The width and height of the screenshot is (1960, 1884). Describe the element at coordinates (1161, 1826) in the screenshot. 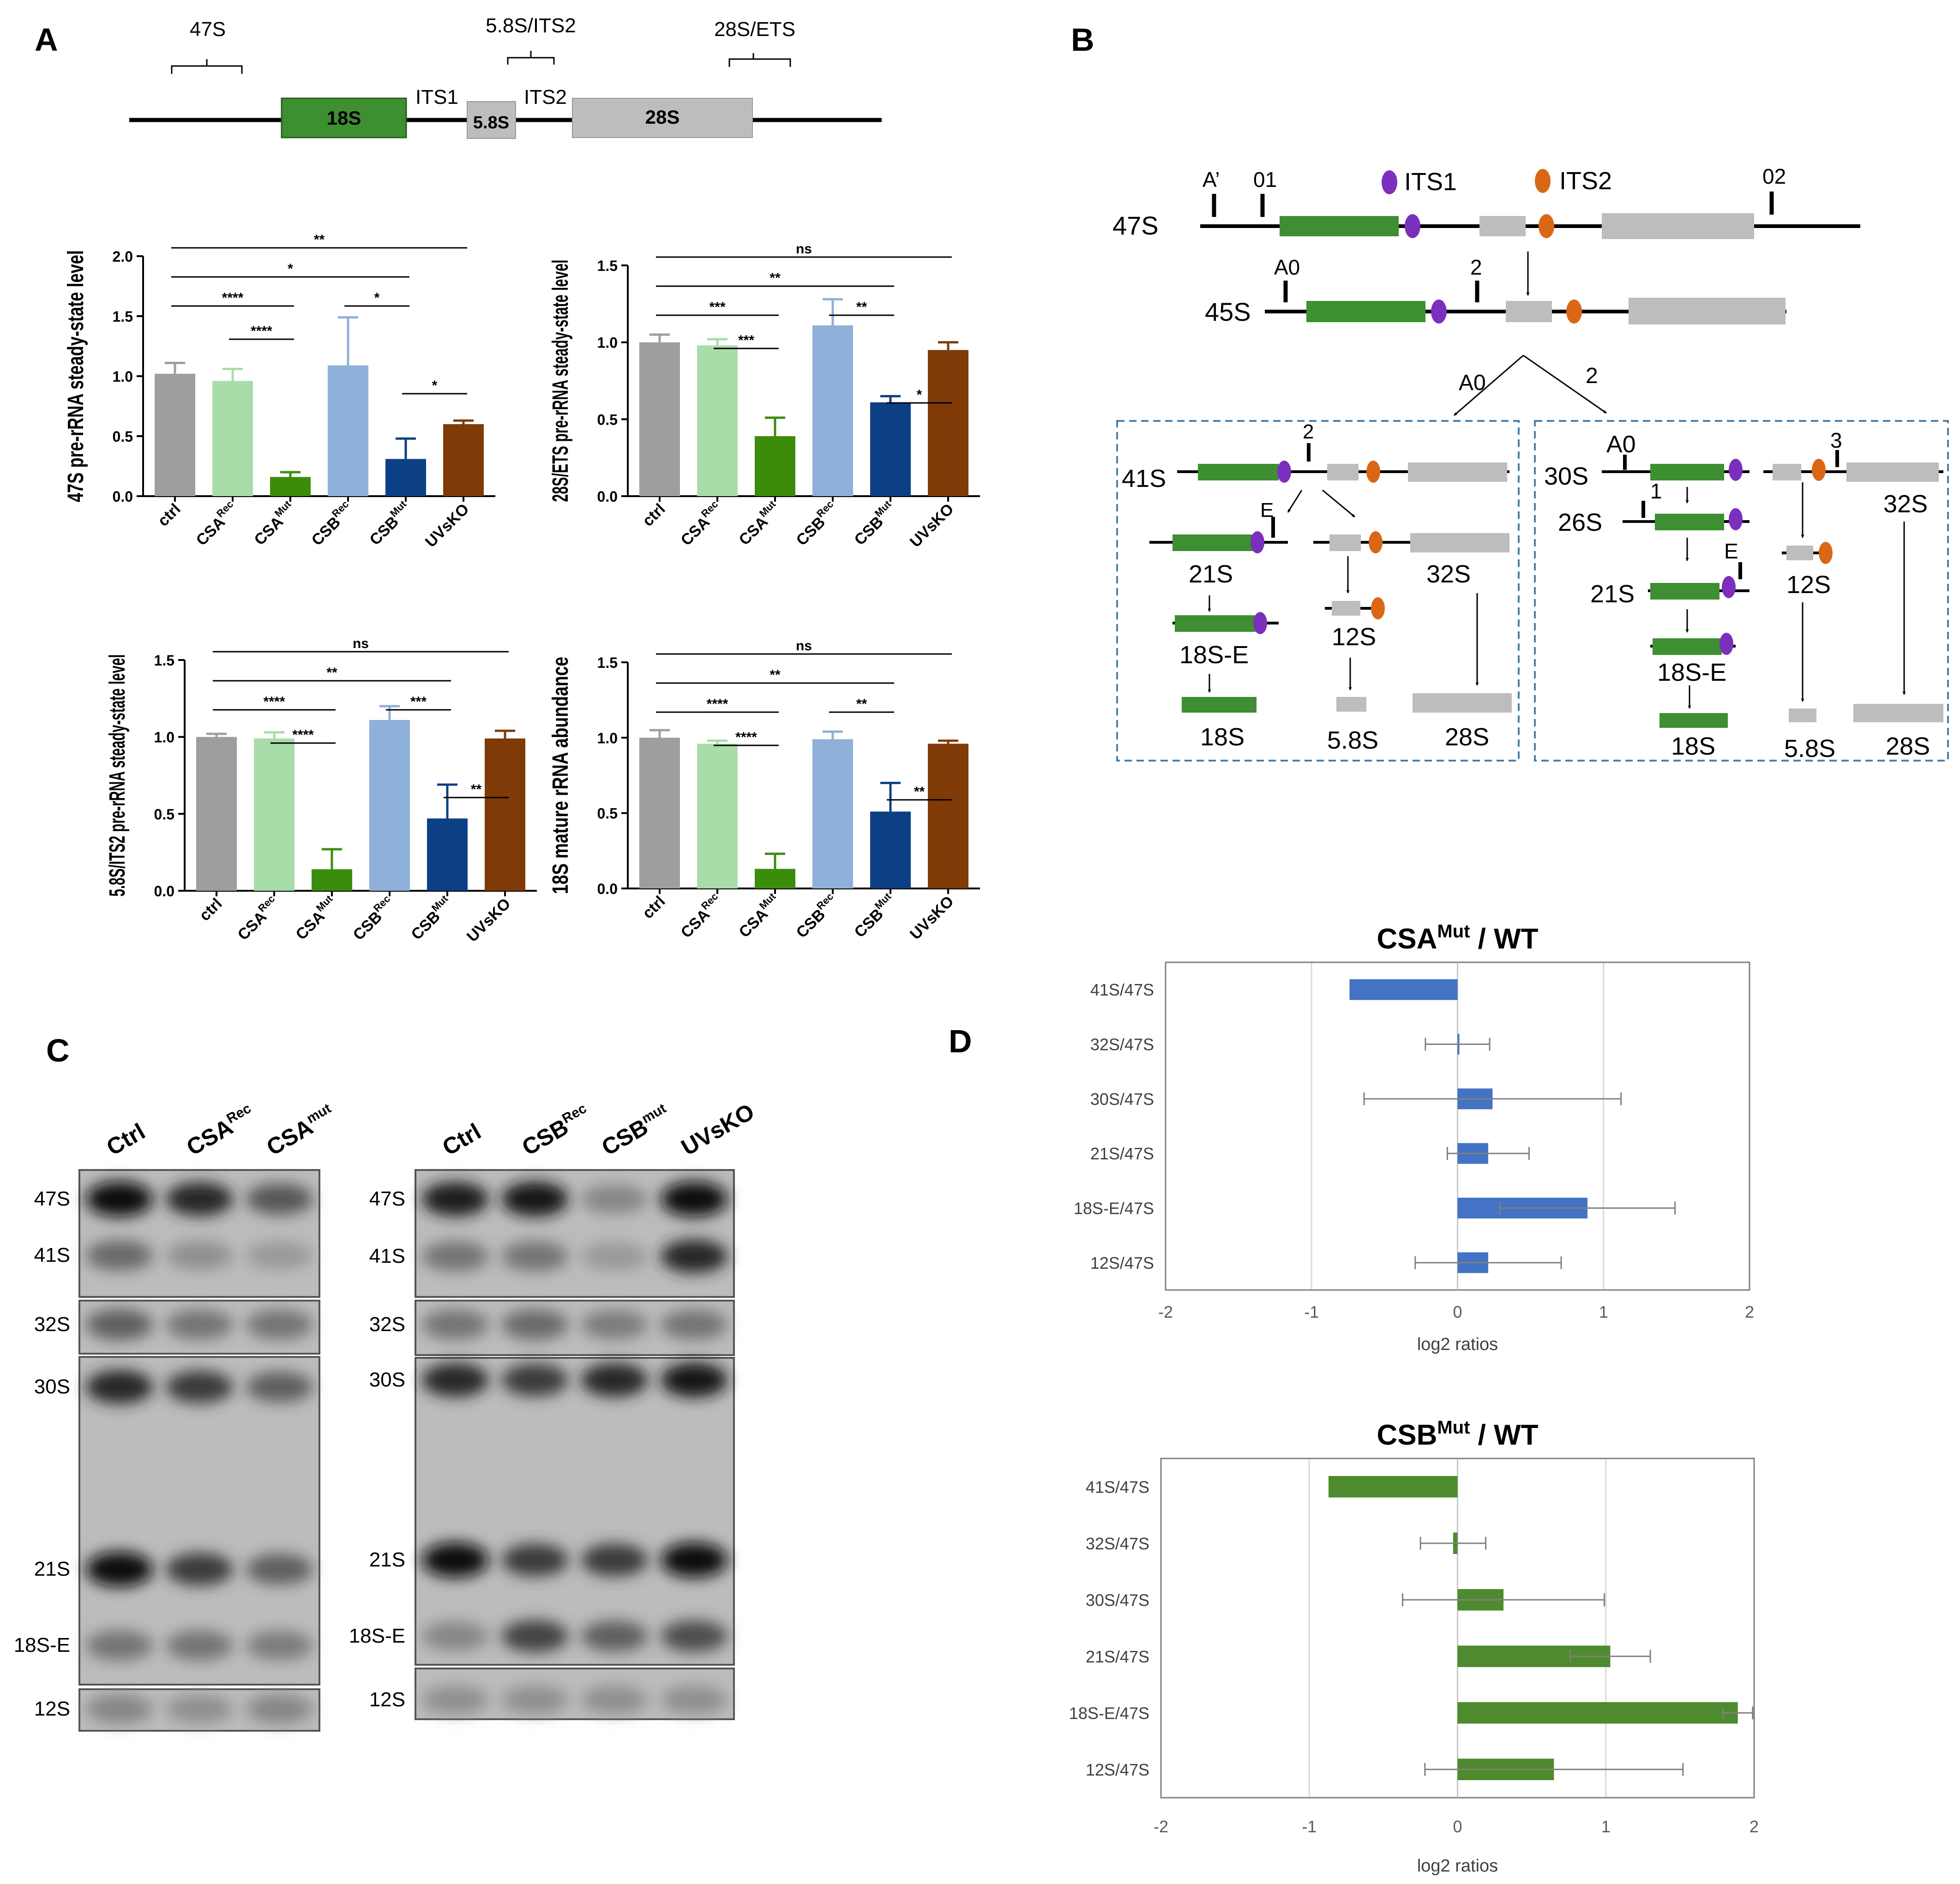

I see `x-tick-label: -2` at that location.